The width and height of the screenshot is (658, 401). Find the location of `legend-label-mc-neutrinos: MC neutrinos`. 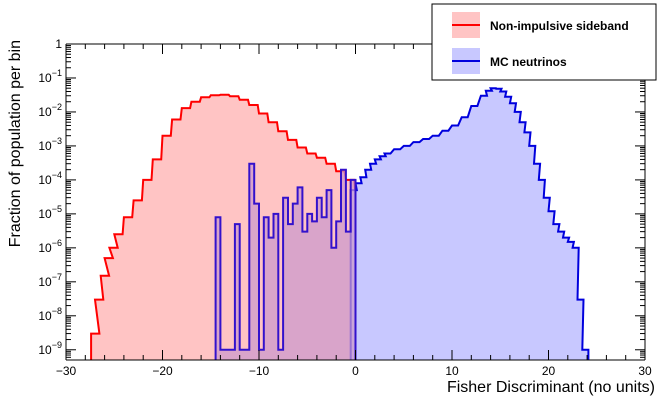

legend-label-mc-neutrinos: MC neutrinos is located at coordinates (528, 62).